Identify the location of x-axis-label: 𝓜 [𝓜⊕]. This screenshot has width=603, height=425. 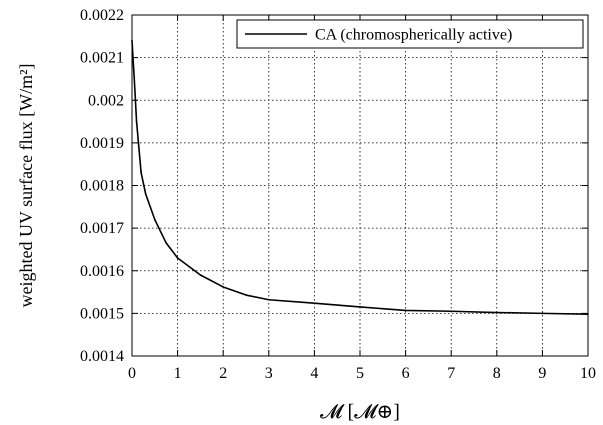
(360, 412).